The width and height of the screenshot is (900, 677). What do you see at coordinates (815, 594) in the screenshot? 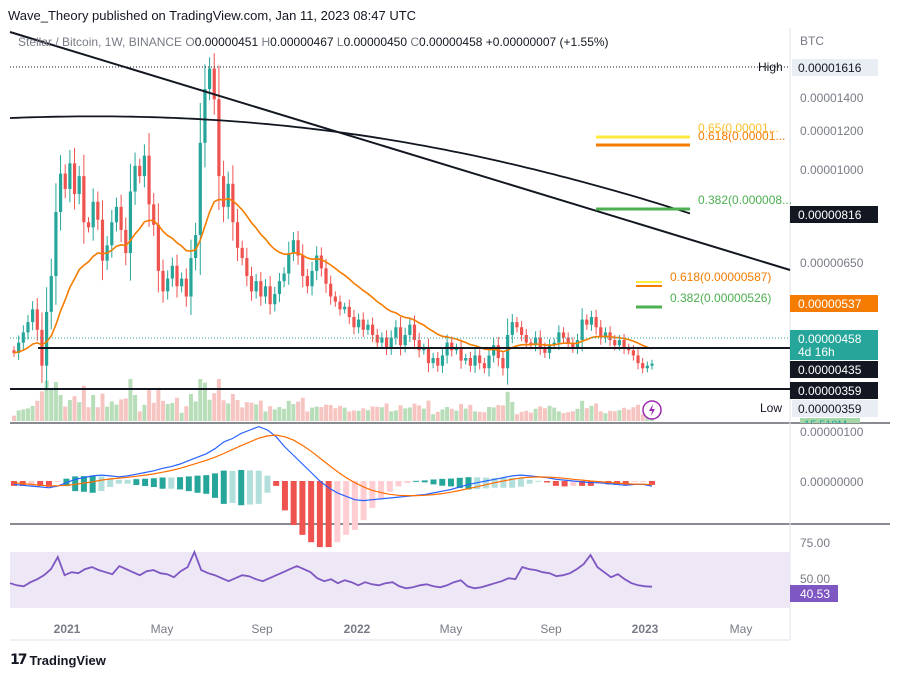
I see `rsi-value: 40.53` at bounding box center [815, 594].